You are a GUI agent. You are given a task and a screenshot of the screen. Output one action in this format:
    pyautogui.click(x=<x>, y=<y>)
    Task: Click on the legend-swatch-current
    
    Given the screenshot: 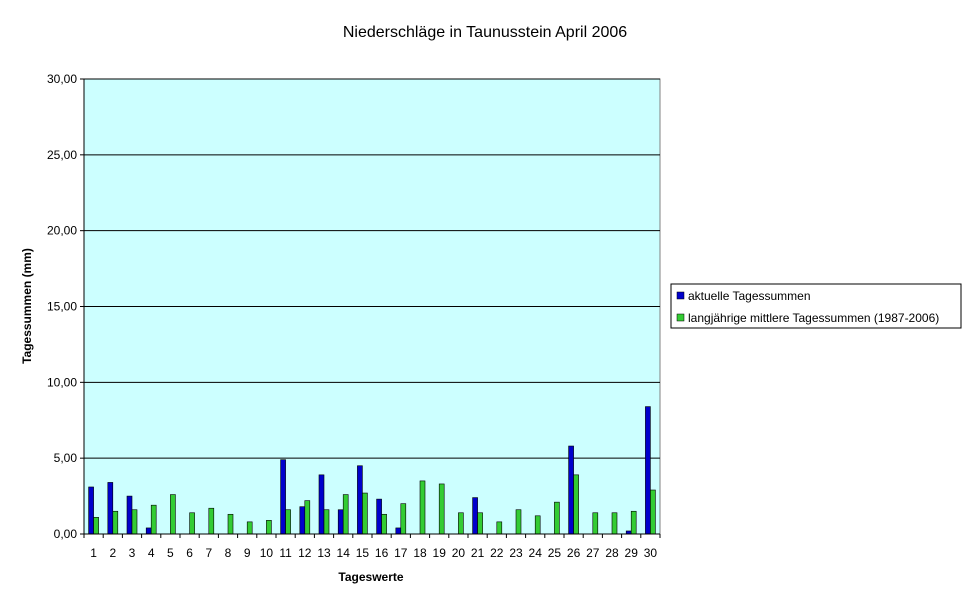 What is the action you would take?
    pyautogui.click(x=680, y=295)
    